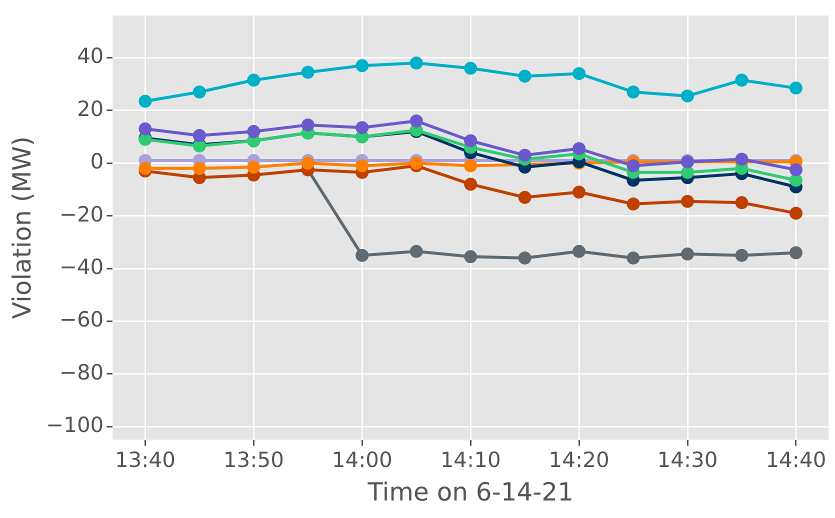 The width and height of the screenshot is (835, 518). What do you see at coordinates (253, 460) in the screenshot?
I see `x-tick-label: 13:50` at bounding box center [253, 460].